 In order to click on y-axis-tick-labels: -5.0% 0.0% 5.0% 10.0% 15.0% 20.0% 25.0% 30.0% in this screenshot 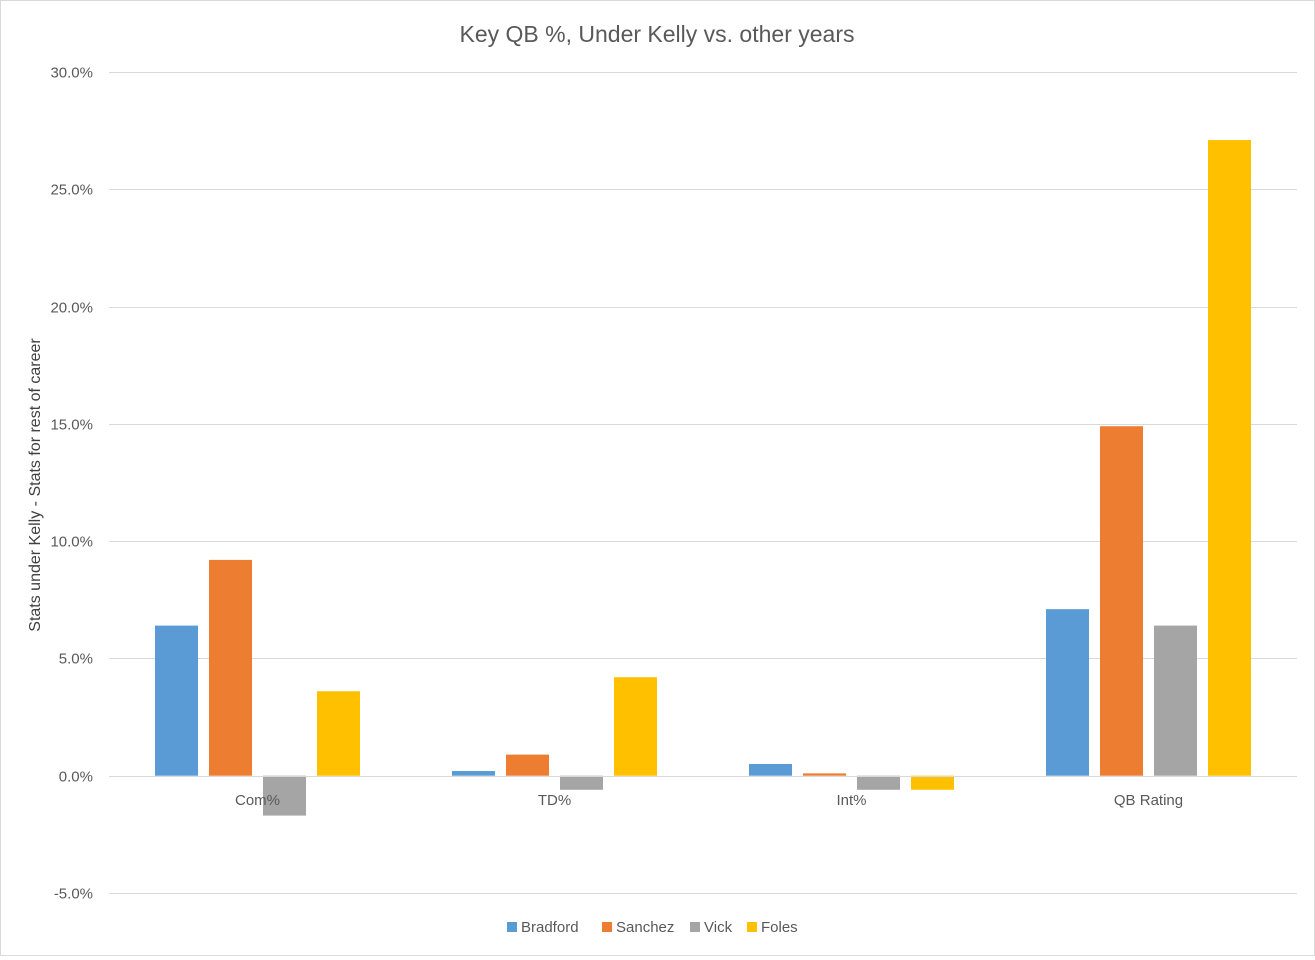, I will do `click(71, 484)`.